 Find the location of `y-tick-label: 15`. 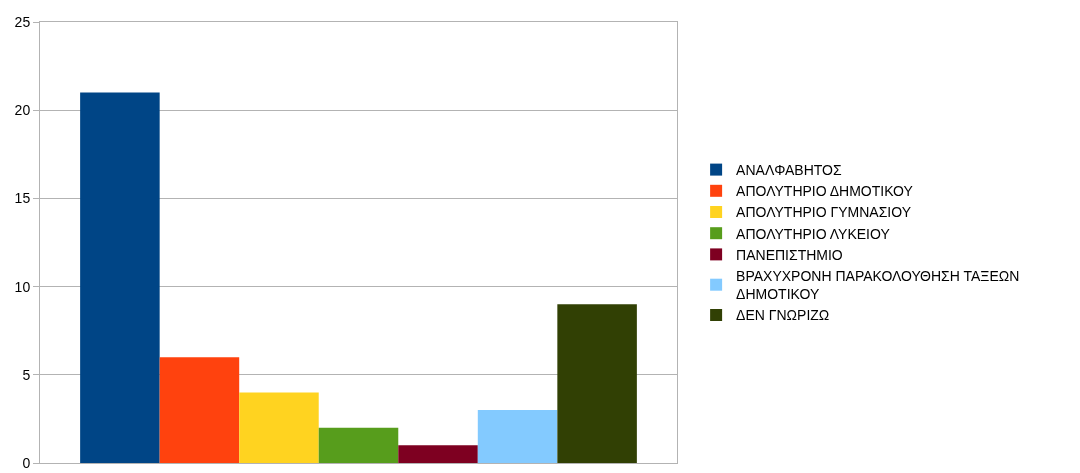

y-tick-label: 15 is located at coordinates (22, 198).